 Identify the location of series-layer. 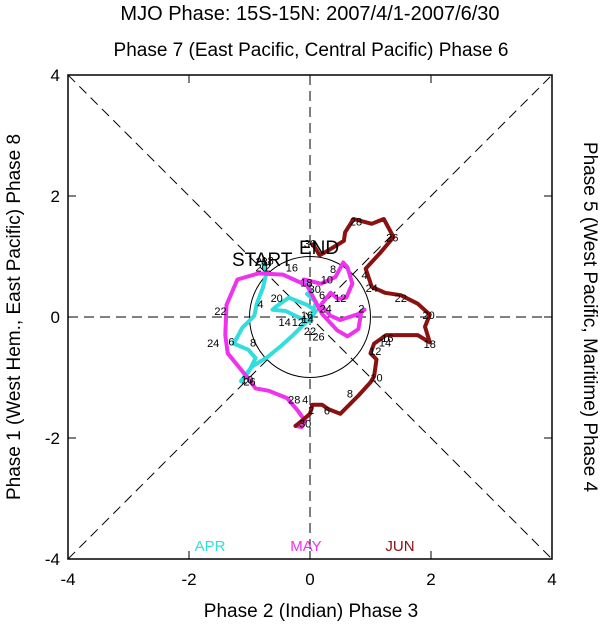
(327, 323).